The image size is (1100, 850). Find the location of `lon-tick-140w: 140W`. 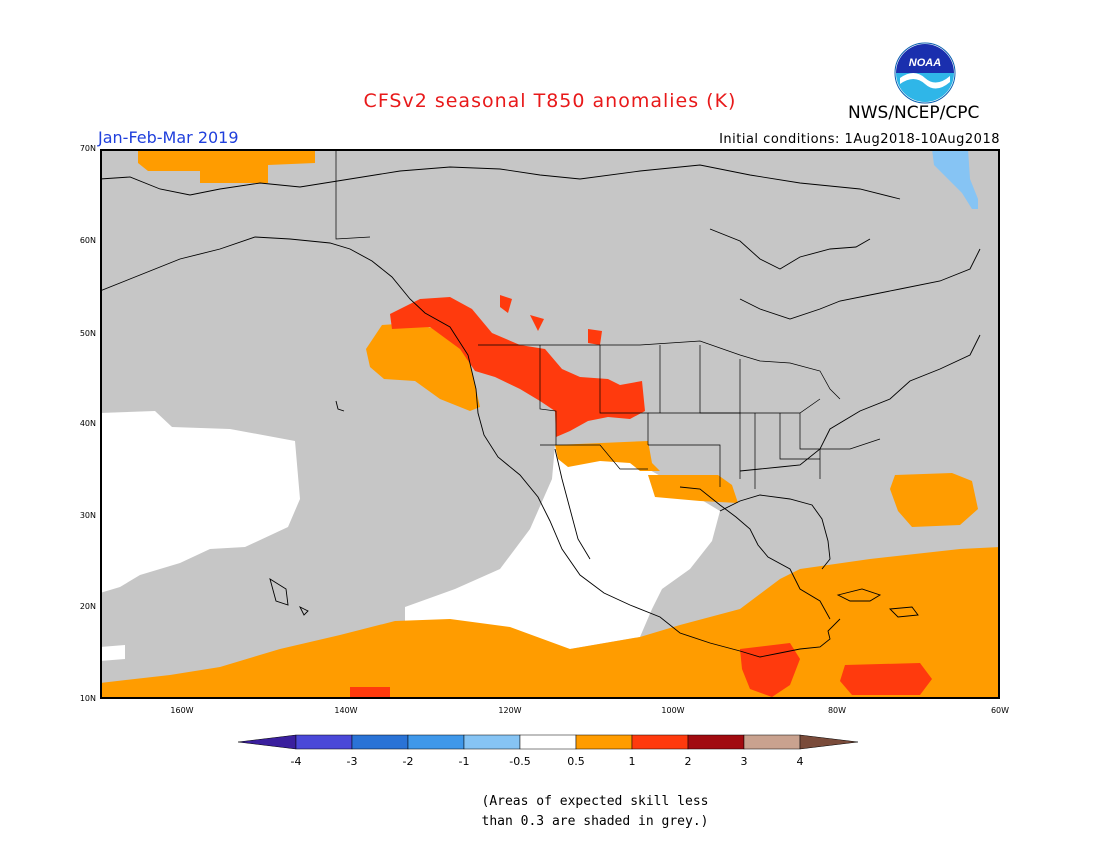

lon-tick-140w: 140W is located at coordinates (346, 710).